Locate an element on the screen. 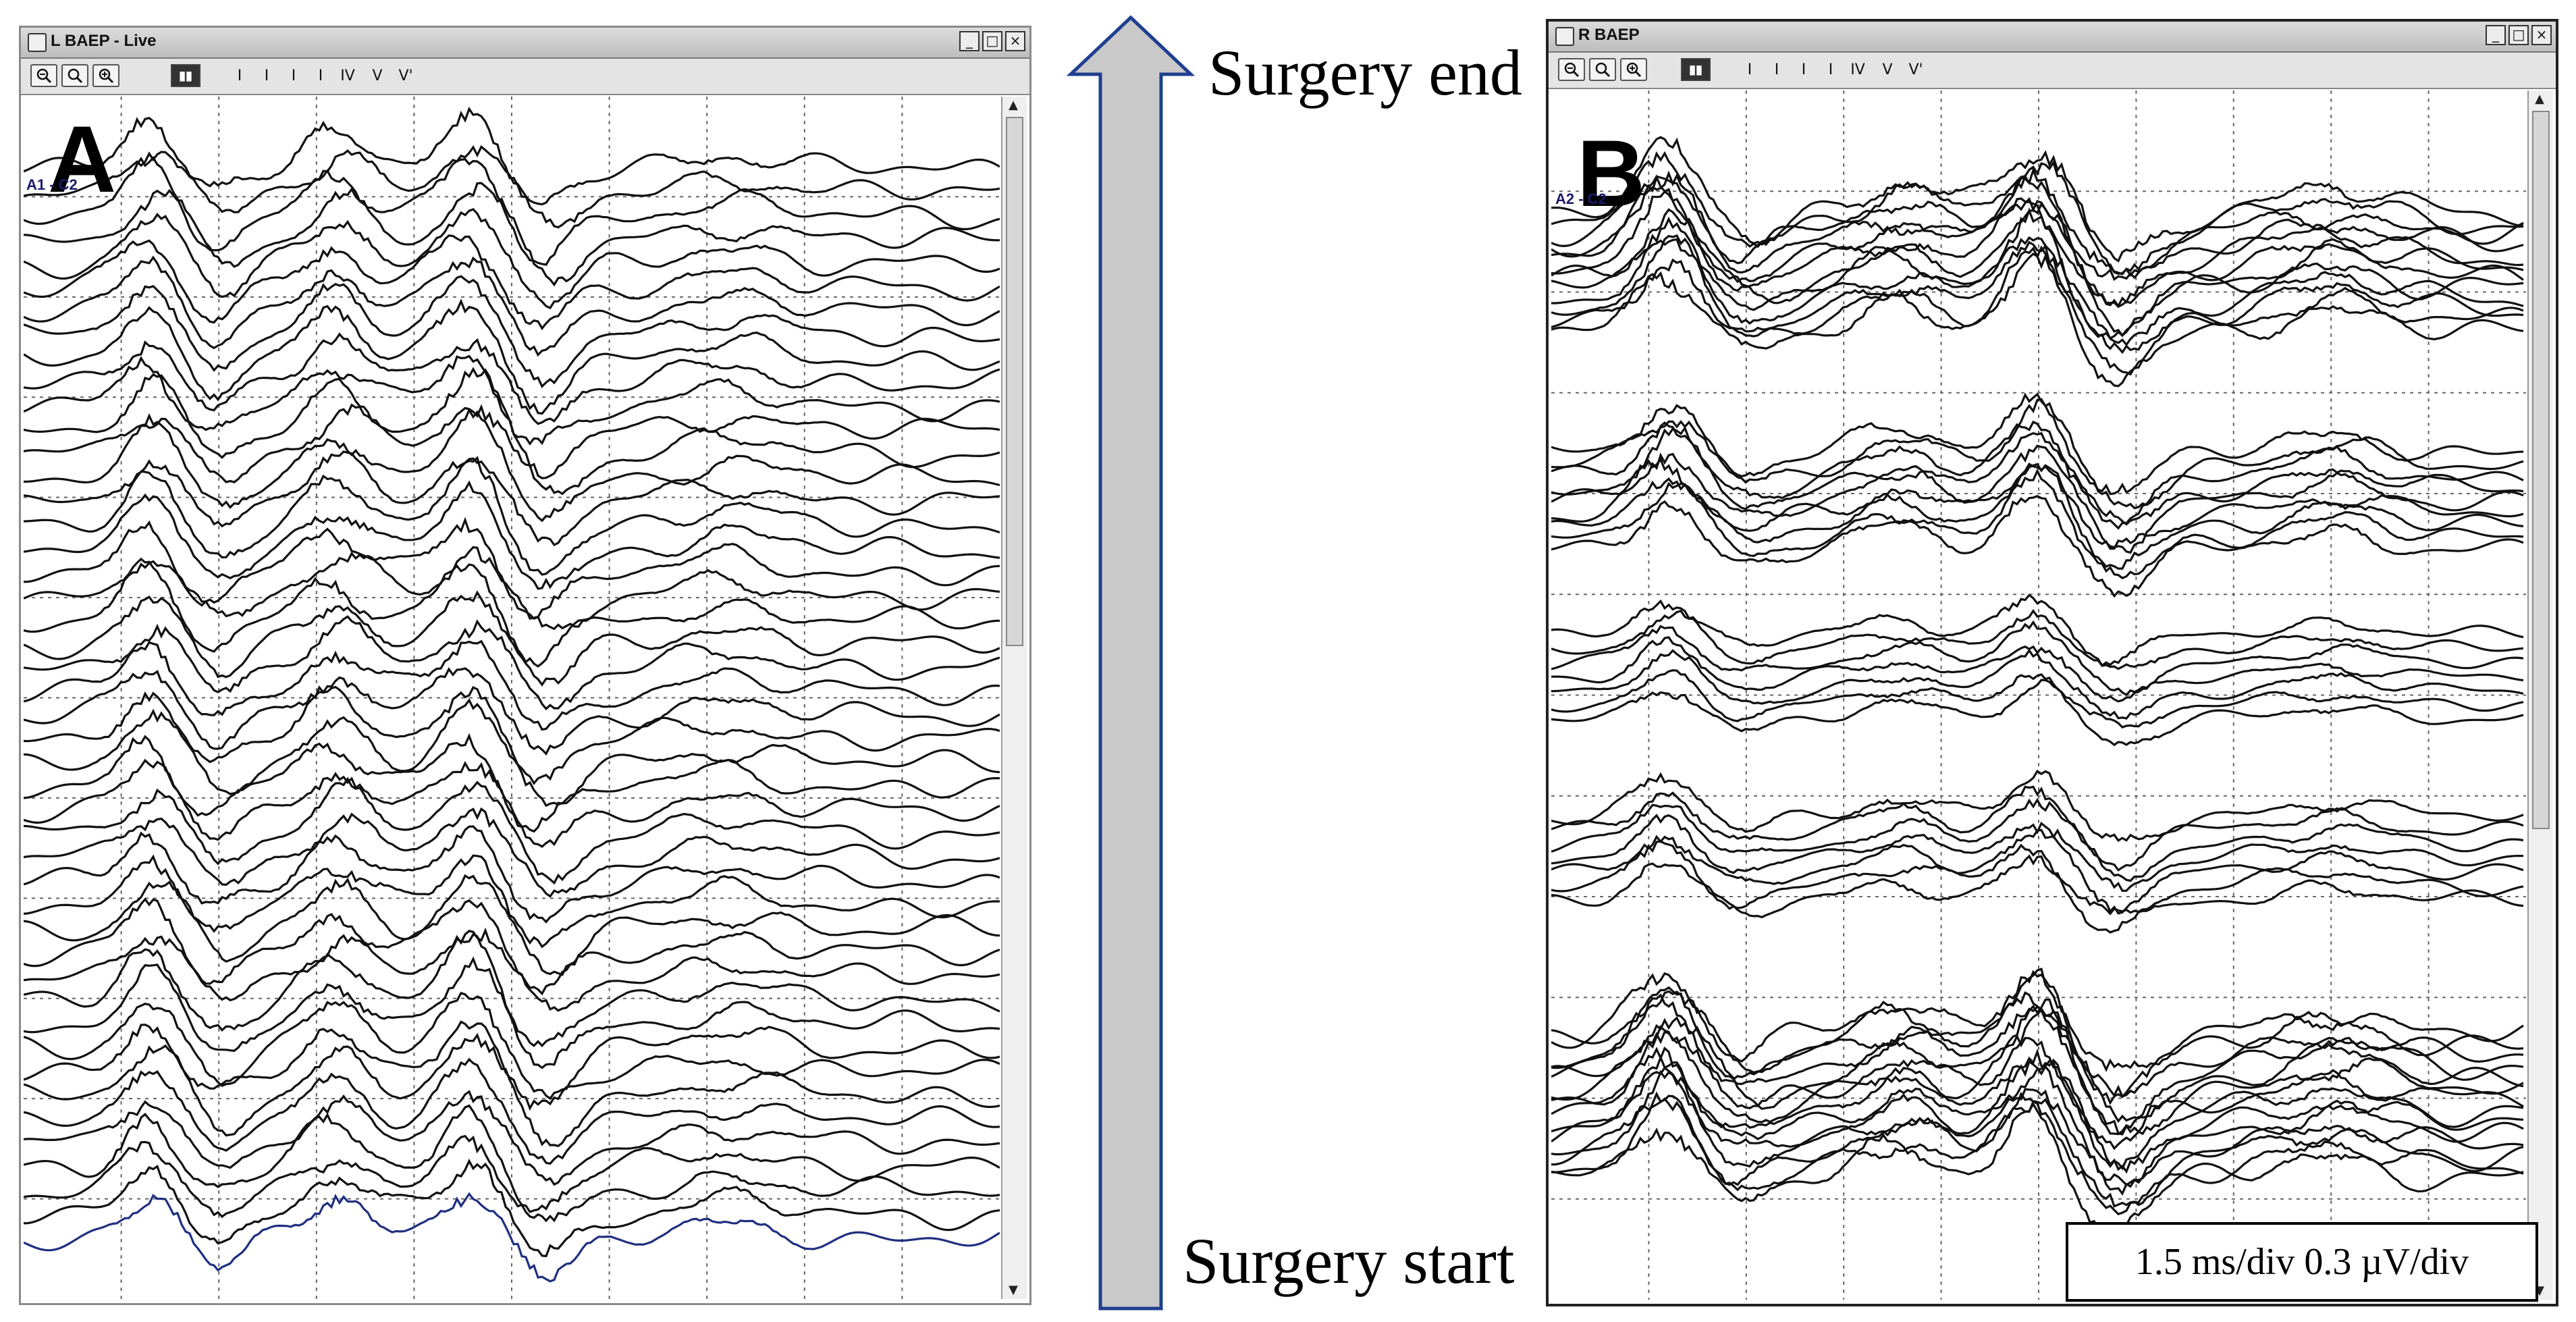 Image resolution: width=2576 pixels, height=1322 pixels. panel-label-a: A is located at coordinates (82, 159).